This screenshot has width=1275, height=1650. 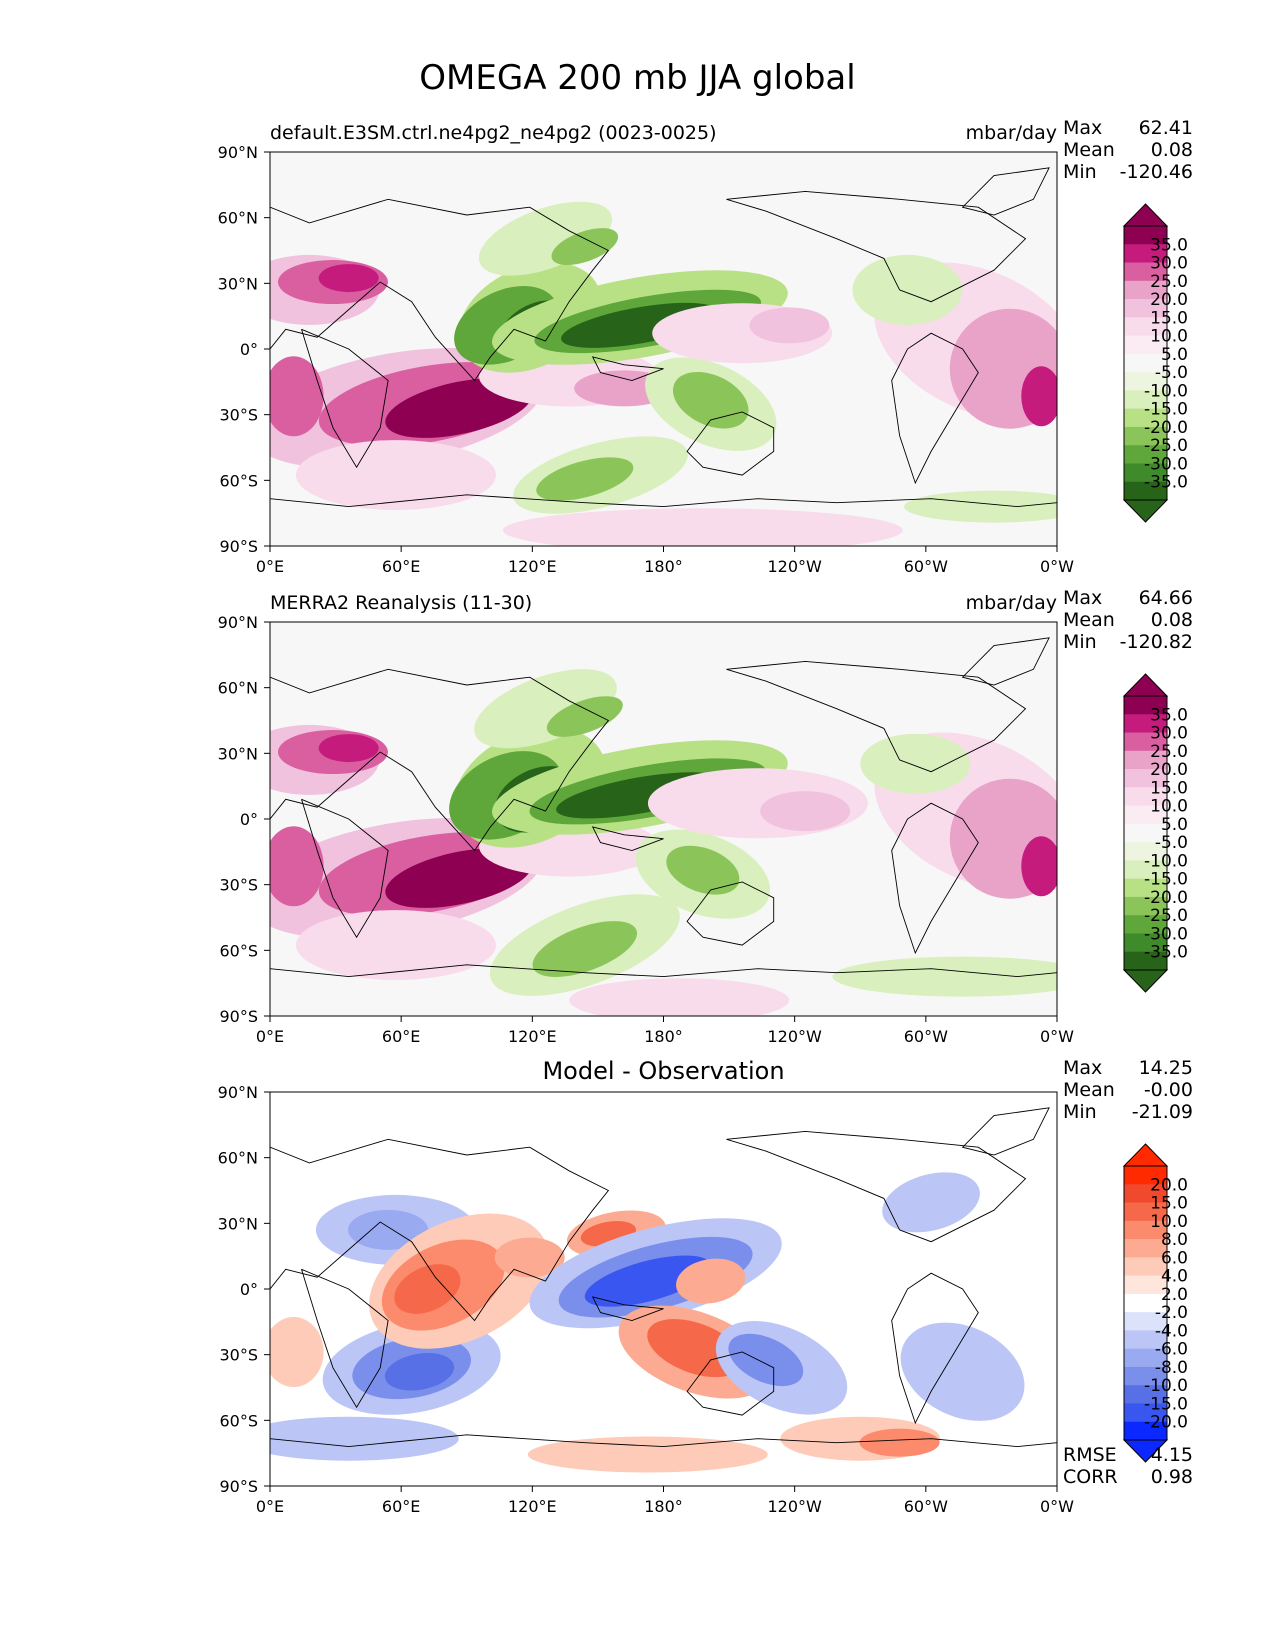 I want to click on stat-row: Min -120.46, so click(x=1128, y=172).